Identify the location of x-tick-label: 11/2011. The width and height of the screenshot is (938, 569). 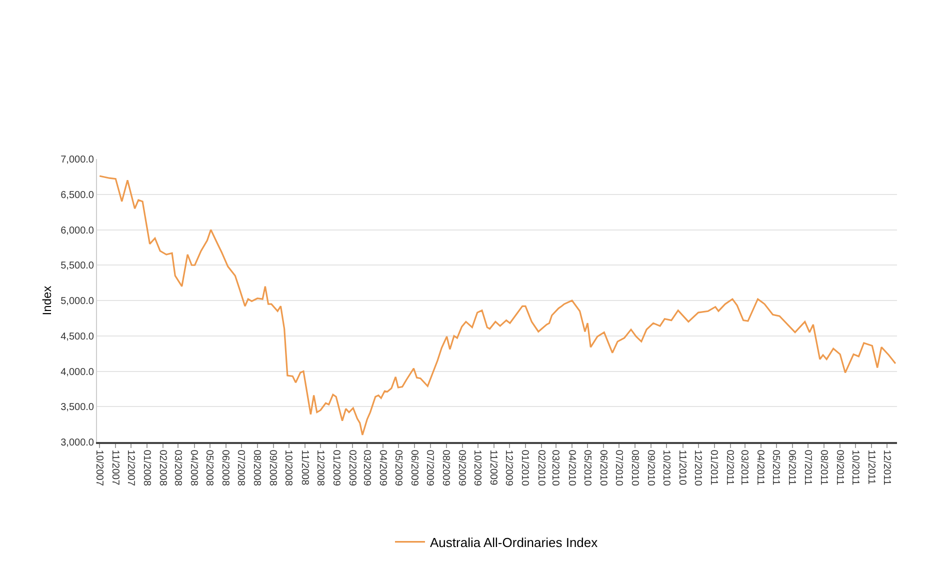
(870, 467).